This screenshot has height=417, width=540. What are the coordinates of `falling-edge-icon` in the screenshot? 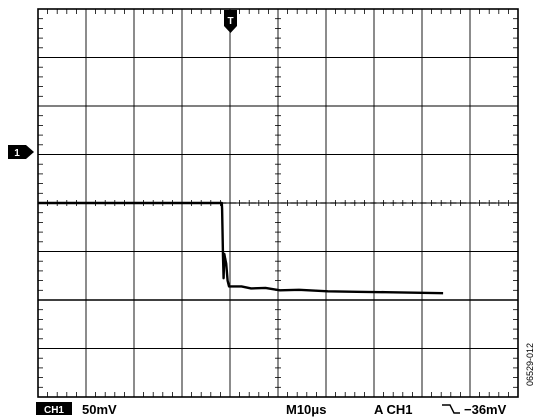 It's located at (451, 409).